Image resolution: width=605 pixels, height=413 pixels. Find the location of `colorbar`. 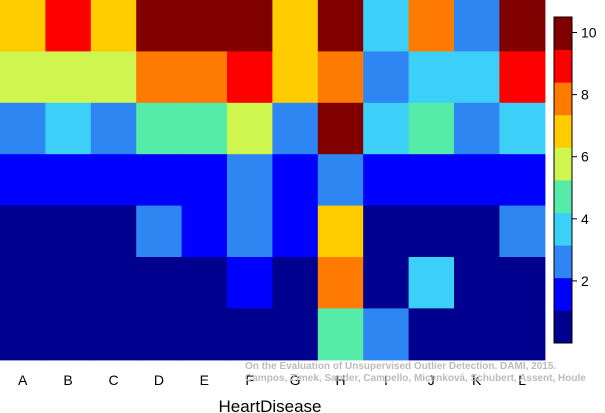

colorbar is located at coordinates (563, 180).